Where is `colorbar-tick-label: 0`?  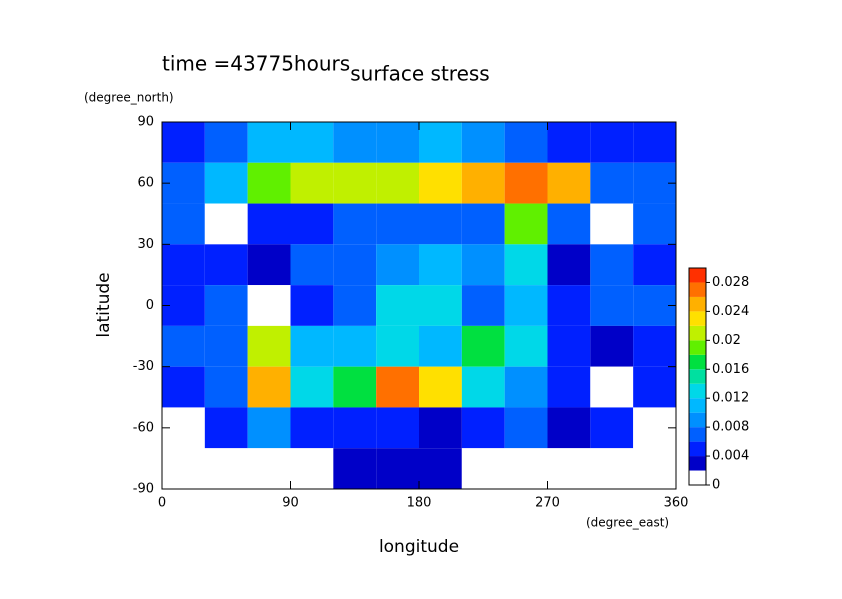
colorbar-tick-label: 0 is located at coordinates (716, 485).